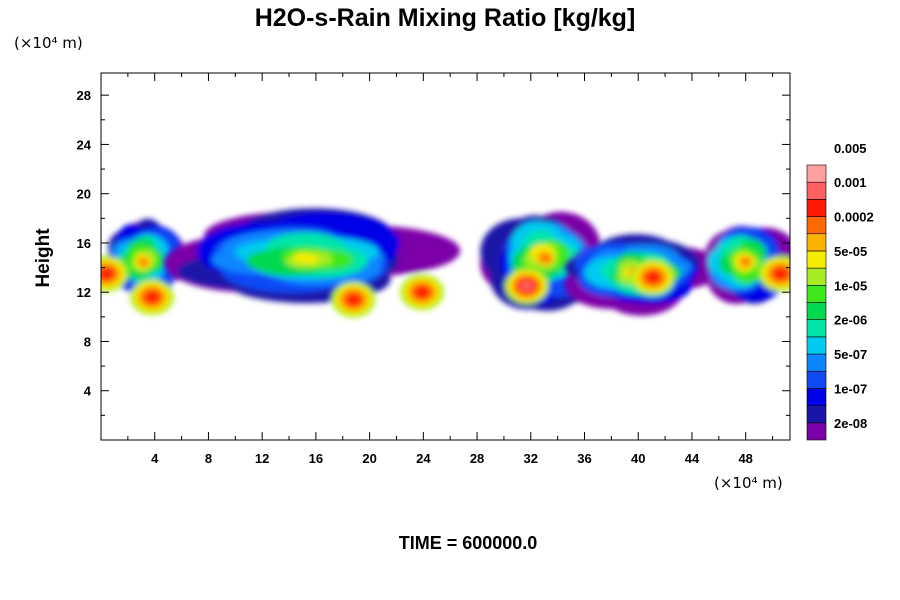 This screenshot has width=900, height=600. What do you see at coordinates (850, 388) in the screenshot?
I see `colorbar-label-1: 1e-07` at bounding box center [850, 388].